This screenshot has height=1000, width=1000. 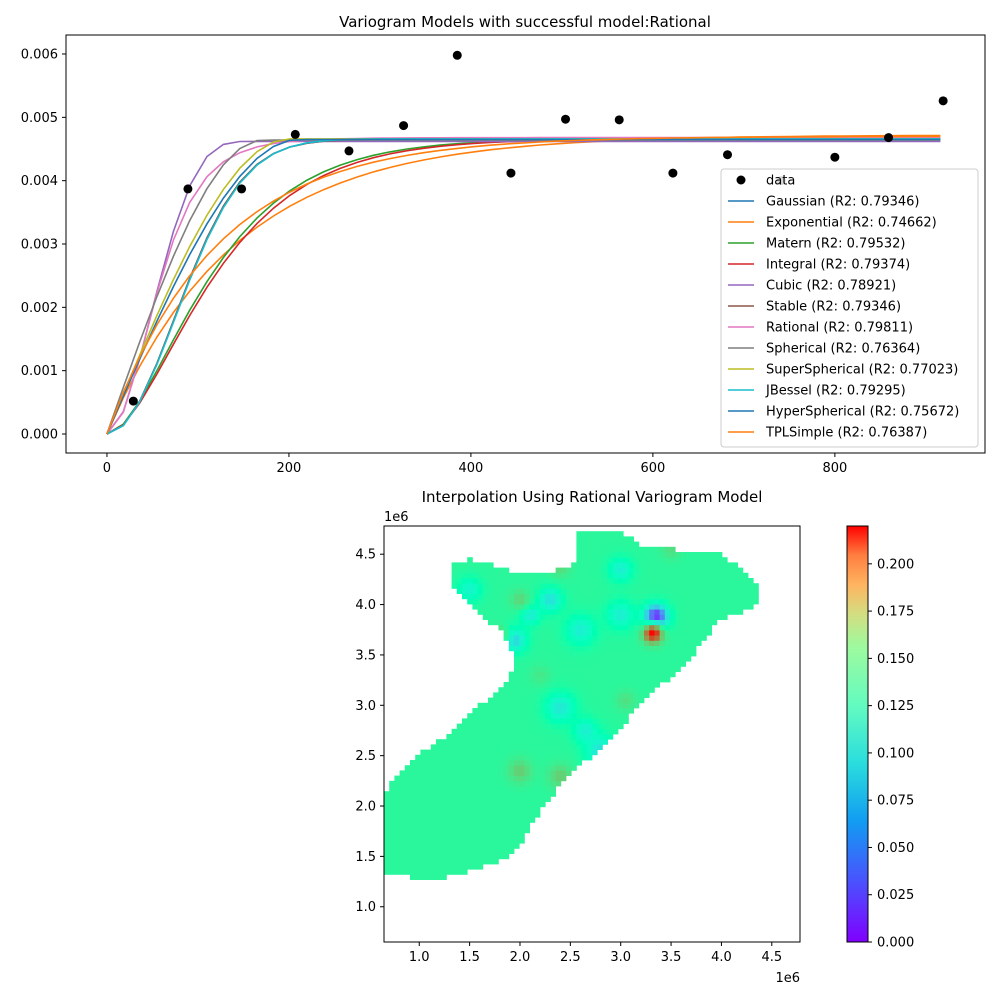 What do you see at coordinates (242, 189) in the screenshot?
I see `data-point` at bounding box center [242, 189].